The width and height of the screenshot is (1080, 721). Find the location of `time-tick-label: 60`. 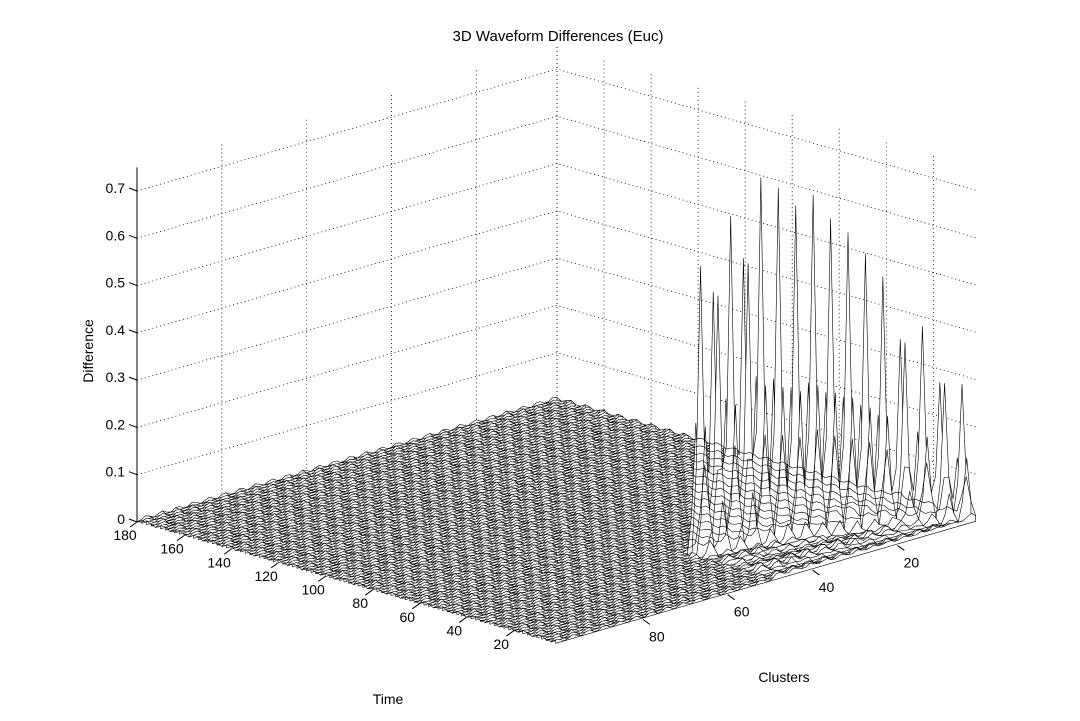

time-tick-label: 60 is located at coordinates (407, 617).